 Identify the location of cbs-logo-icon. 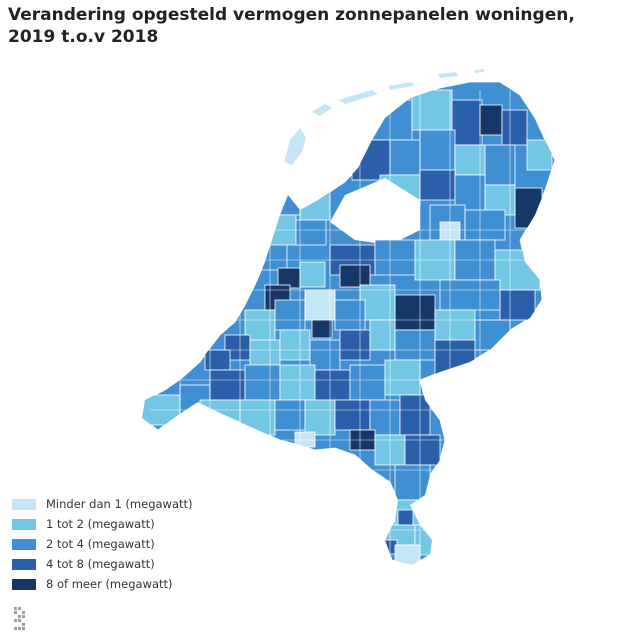
(22, 621).